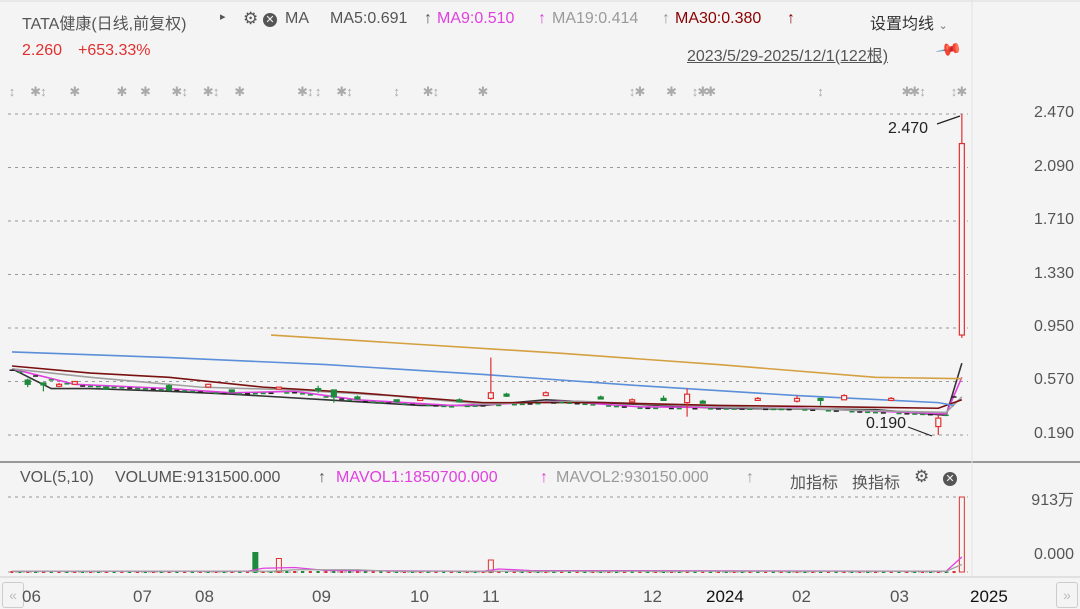 This screenshot has height=609, width=1080. I want to click on gear-icon: ⚙, so click(251, 18).